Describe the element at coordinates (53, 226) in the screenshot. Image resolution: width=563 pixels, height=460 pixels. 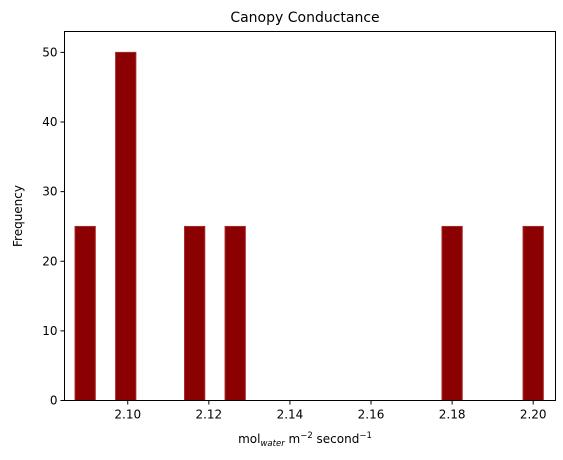
I see `y-axis-ticks: 0 10 20 30 40 50` at that location.